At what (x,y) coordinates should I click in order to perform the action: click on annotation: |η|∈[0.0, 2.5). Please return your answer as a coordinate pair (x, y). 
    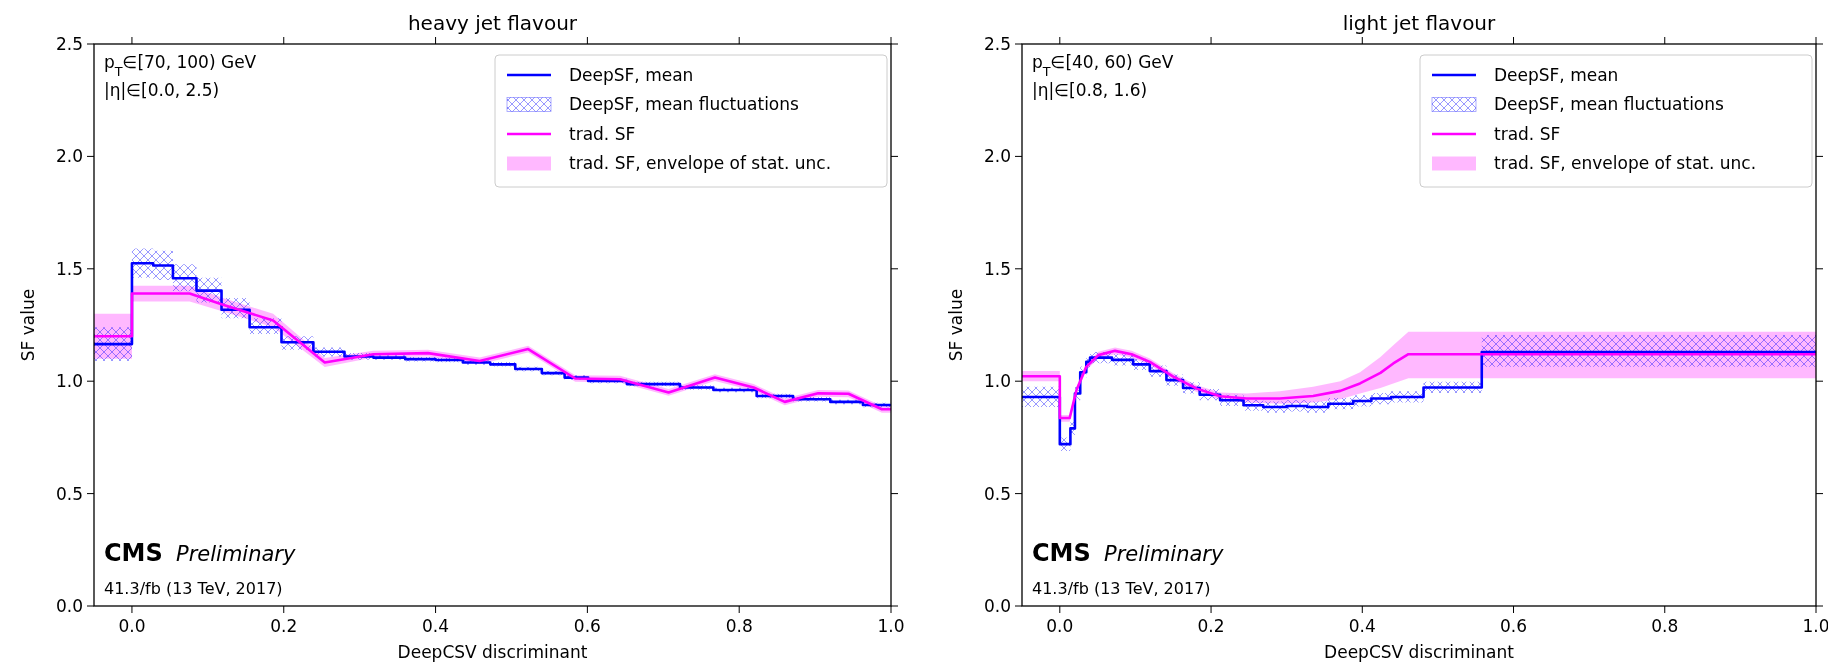
    Looking at the image, I should click on (162, 90).